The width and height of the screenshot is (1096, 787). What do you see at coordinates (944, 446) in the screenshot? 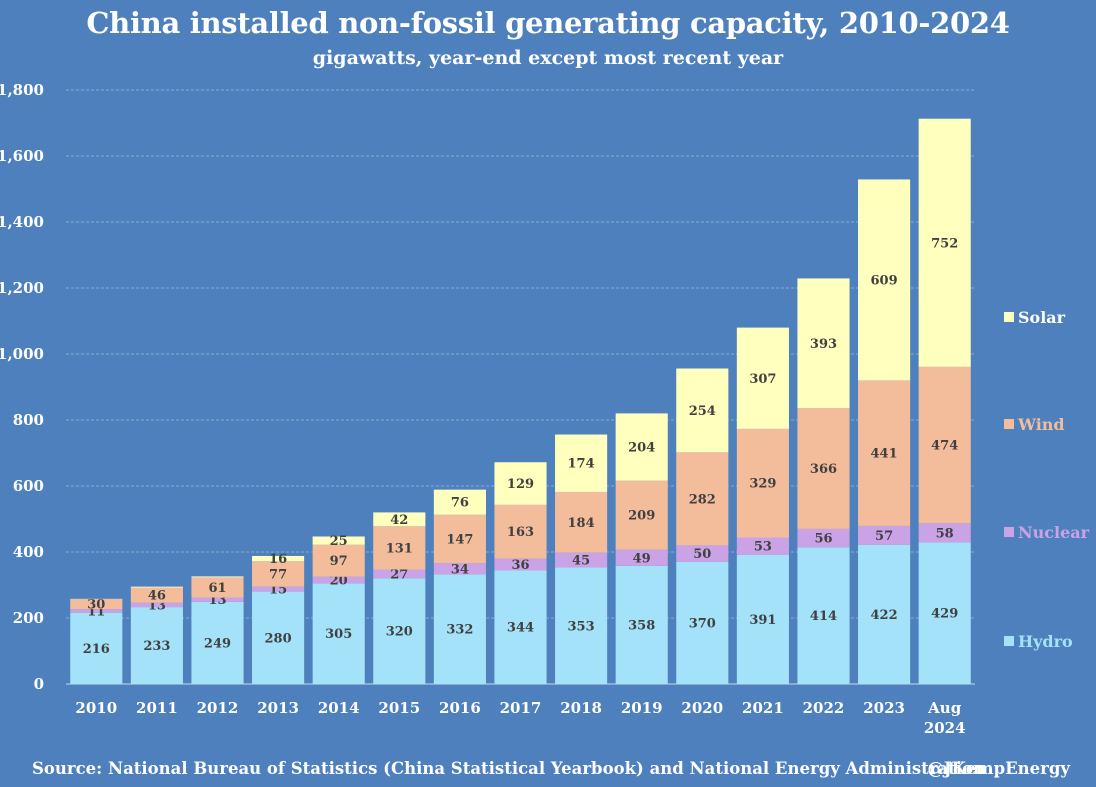
I see `data-label-wind: 474` at bounding box center [944, 446].